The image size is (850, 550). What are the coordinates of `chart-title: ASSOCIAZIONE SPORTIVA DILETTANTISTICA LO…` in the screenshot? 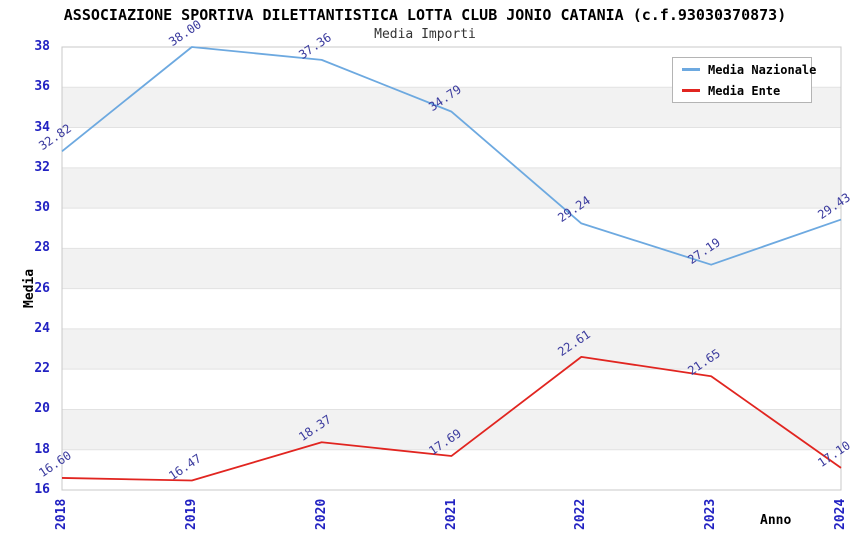 It's located at (425, 15).